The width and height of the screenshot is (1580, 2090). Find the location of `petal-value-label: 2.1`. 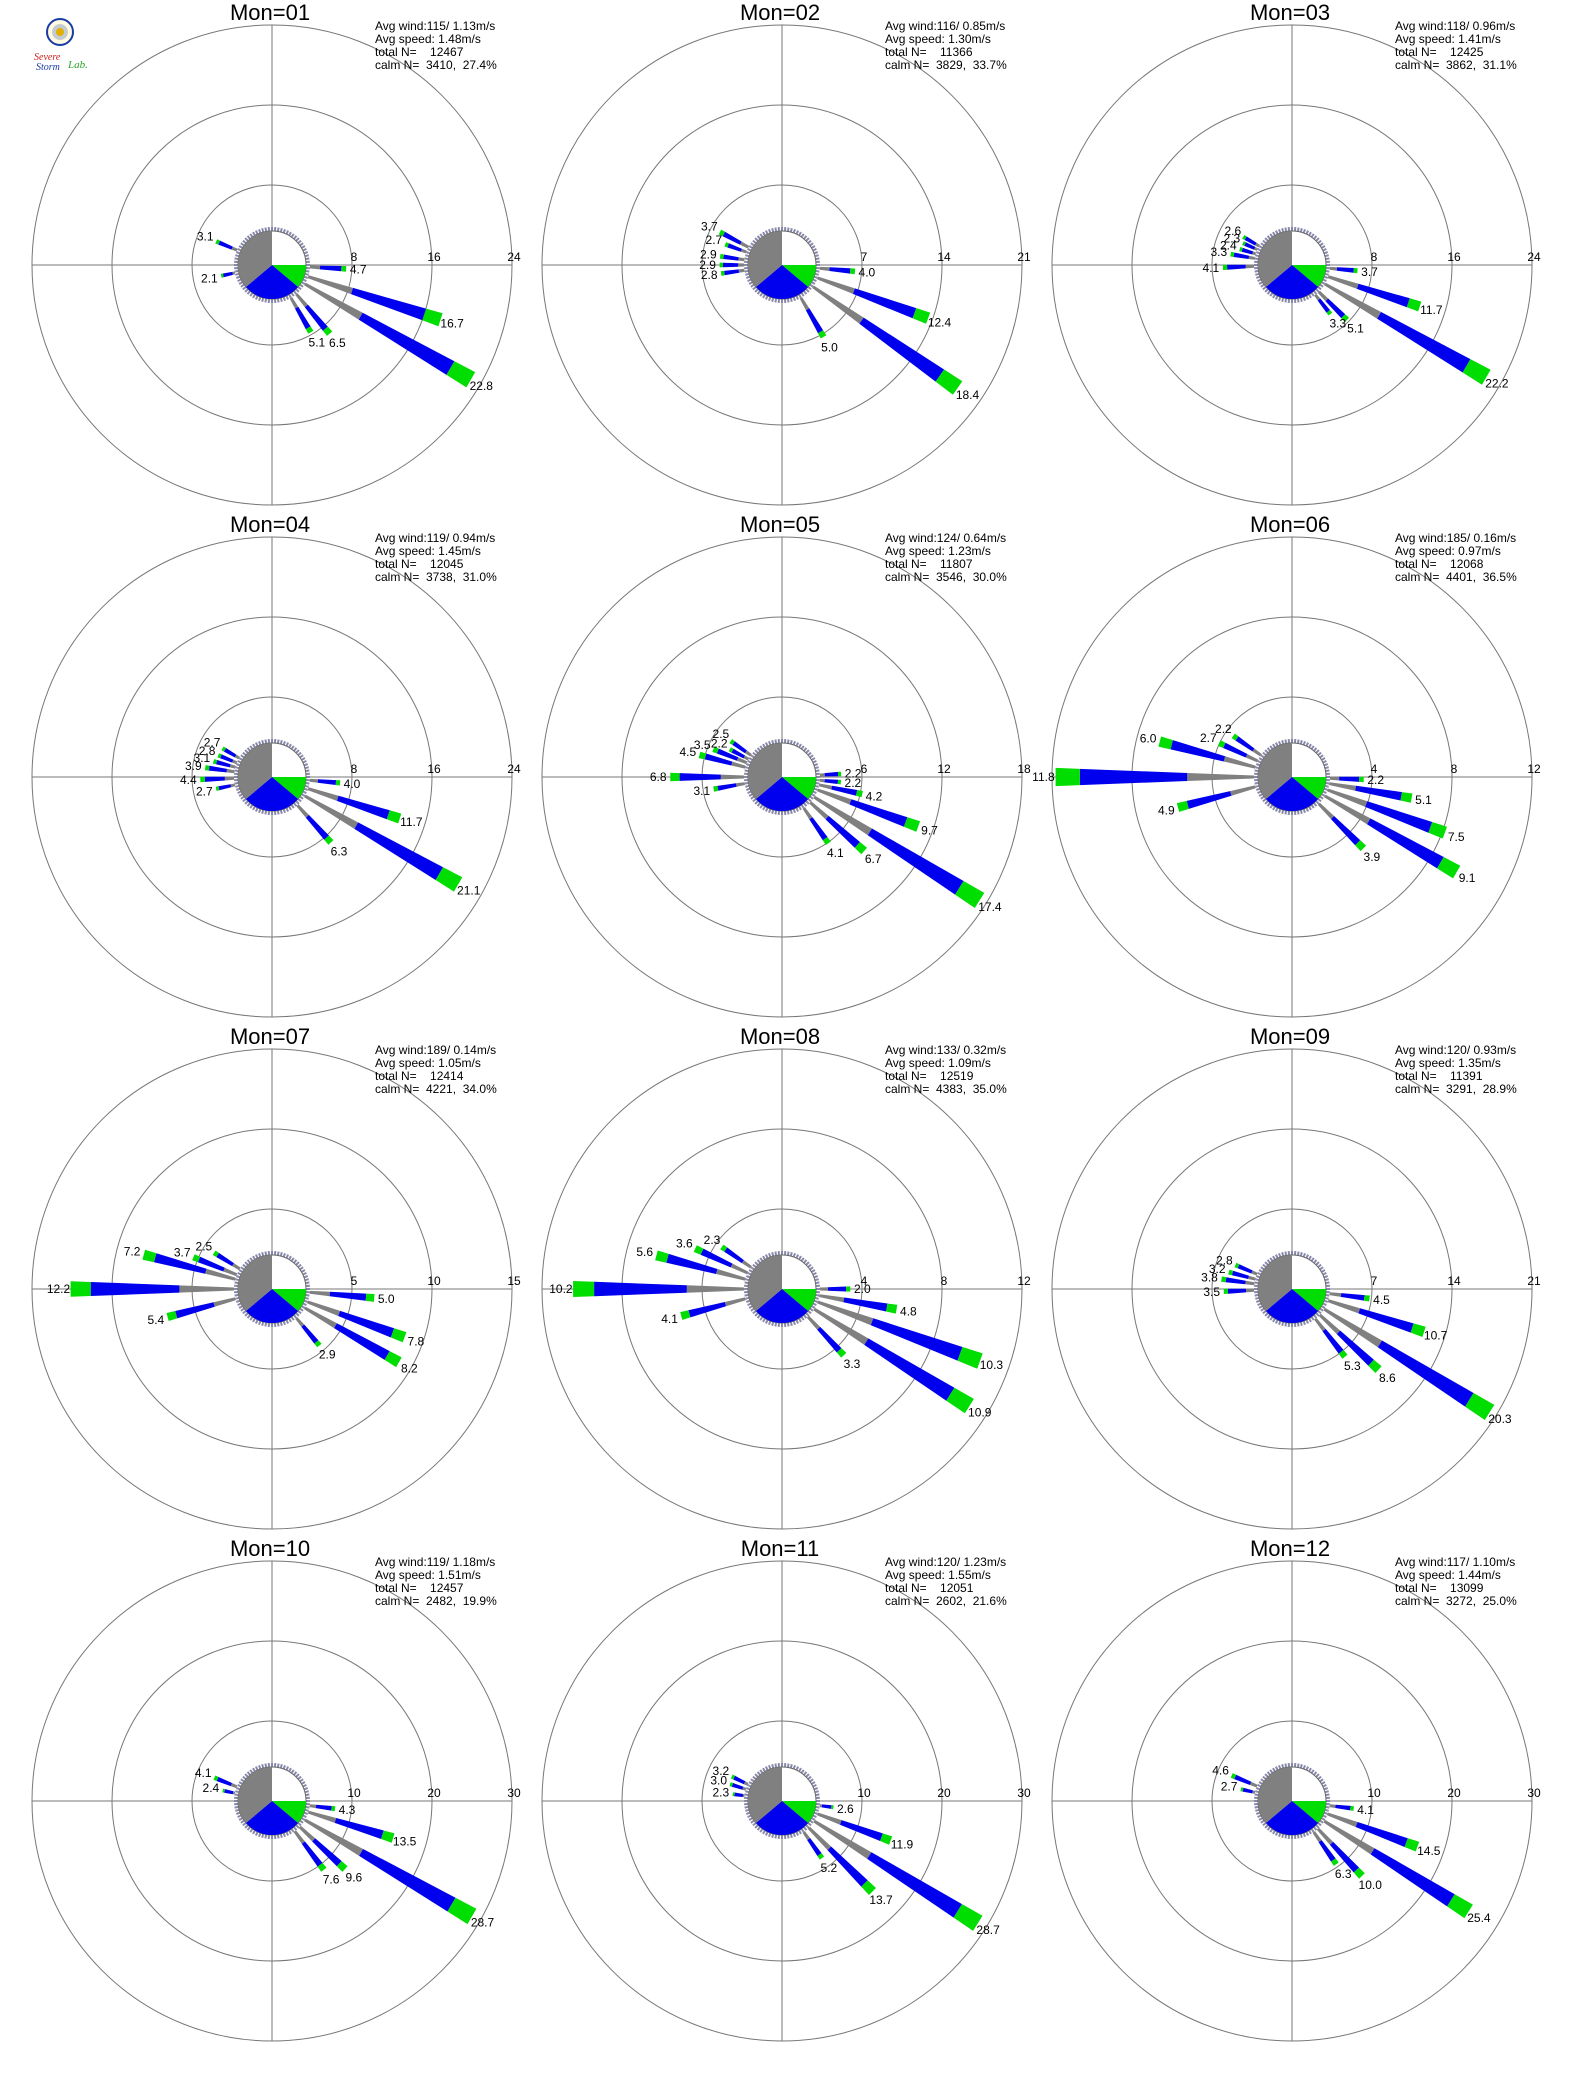

petal-value-label: 2.1 is located at coordinates (209, 278).